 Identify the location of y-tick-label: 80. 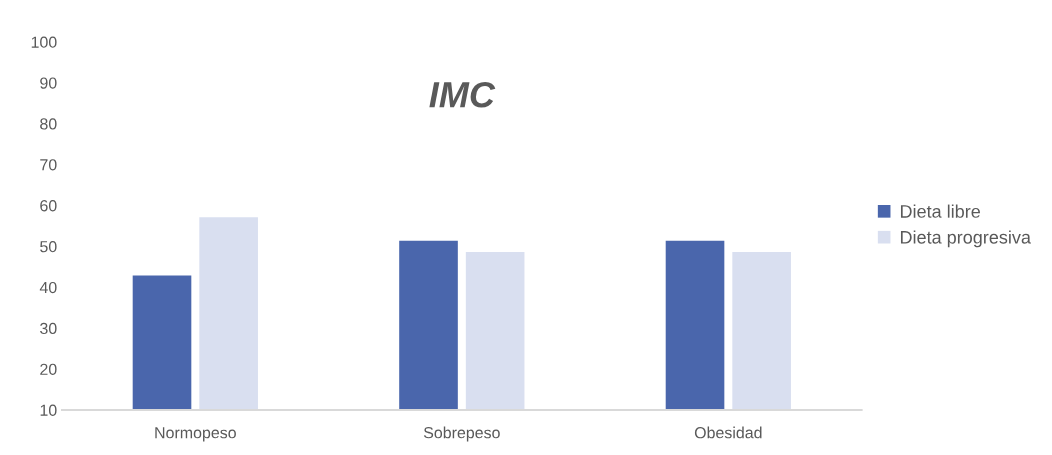
(48, 124).